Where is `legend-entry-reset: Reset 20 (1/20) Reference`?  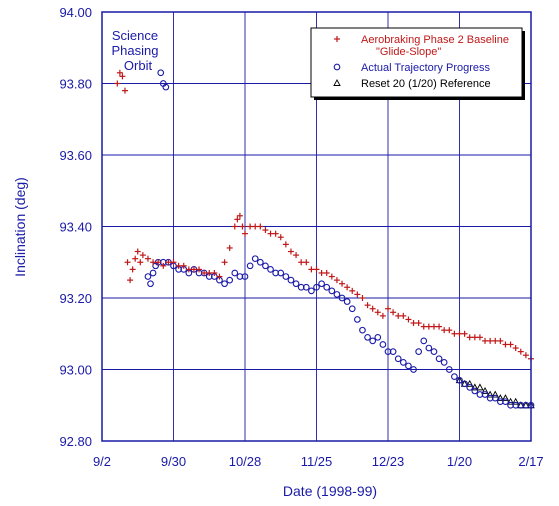
legend-entry-reset: Reset 20 (1/20) Reference is located at coordinates (426, 84).